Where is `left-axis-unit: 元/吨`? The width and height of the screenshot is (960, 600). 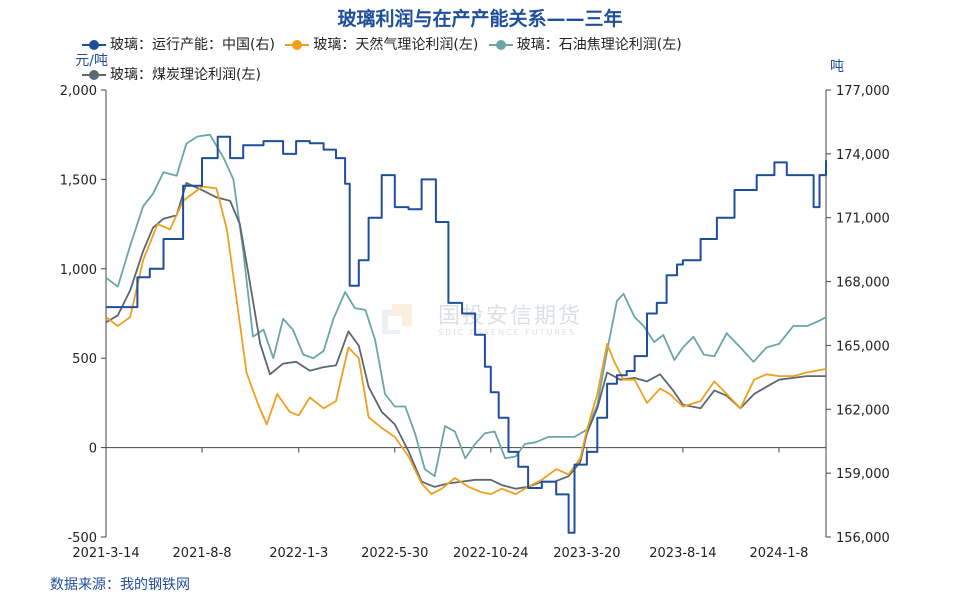
left-axis-unit: 元/吨 is located at coordinates (91, 61).